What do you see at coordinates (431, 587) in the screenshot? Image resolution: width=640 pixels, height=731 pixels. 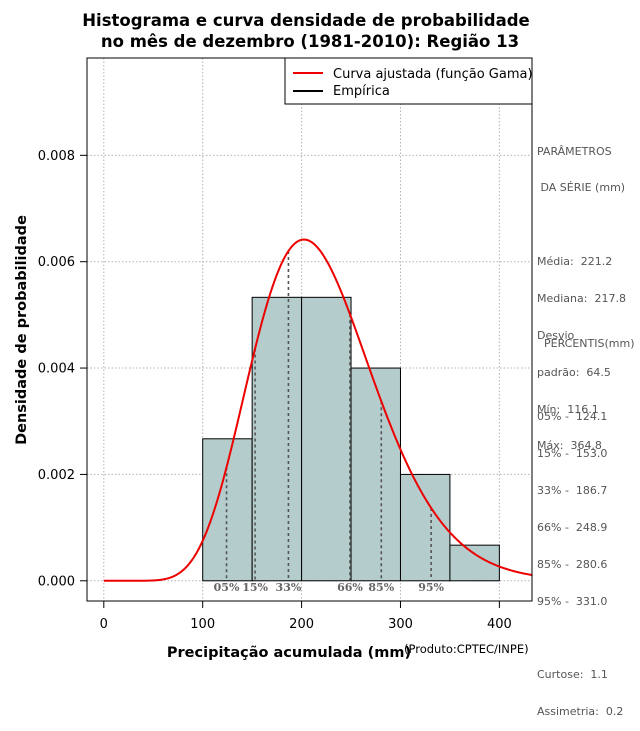 I see `percentile-label: 95%` at bounding box center [431, 587].